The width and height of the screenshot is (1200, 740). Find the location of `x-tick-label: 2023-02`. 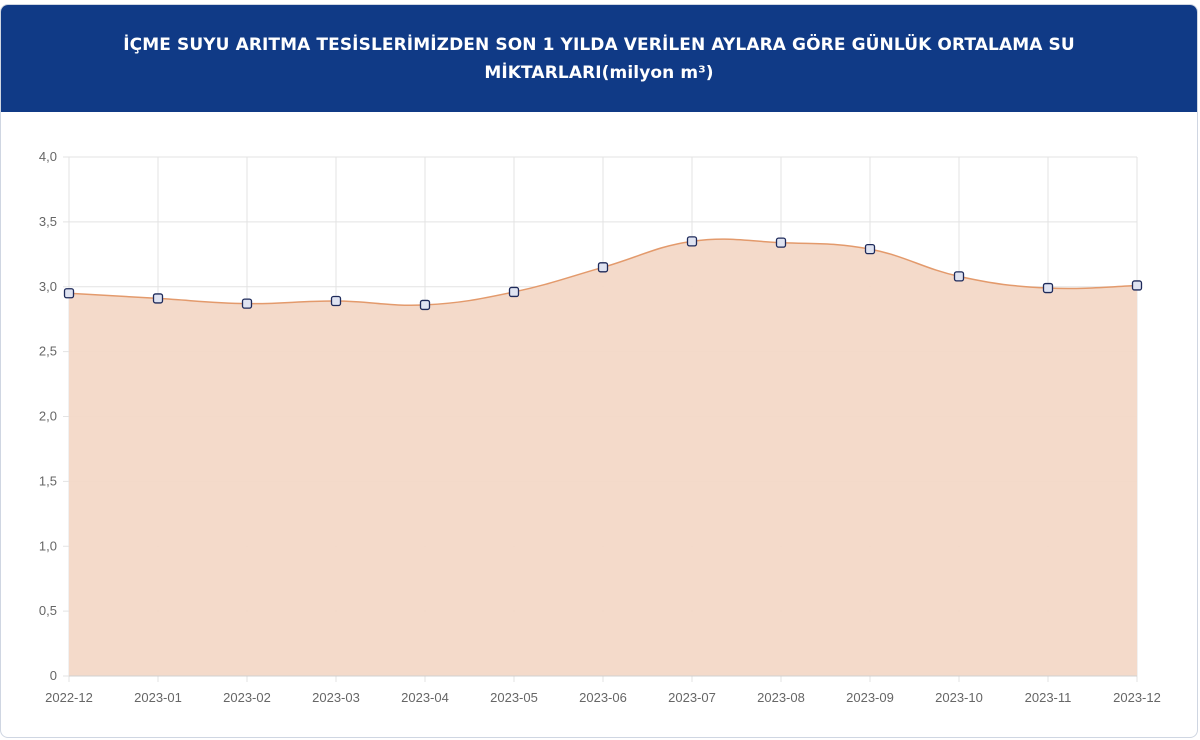

x-tick-label: 2023-02 is located at coordinates (247, 697).